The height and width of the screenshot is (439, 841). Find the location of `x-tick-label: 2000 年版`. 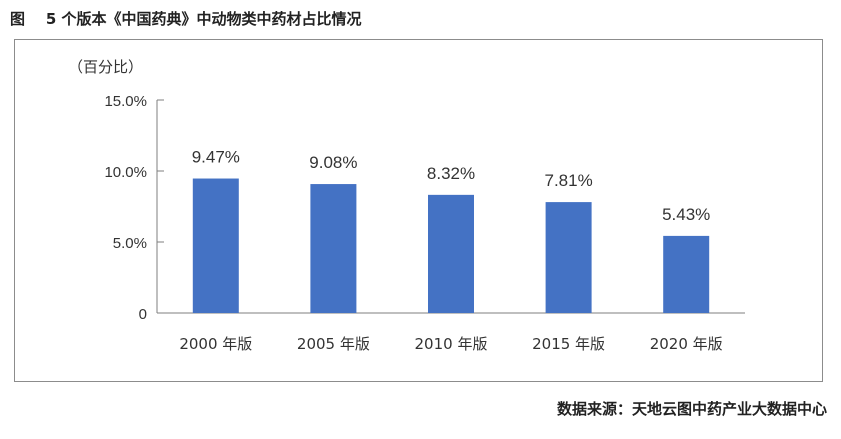

x-tick-label: 2000 年版 is located at coordinates (215, 344).